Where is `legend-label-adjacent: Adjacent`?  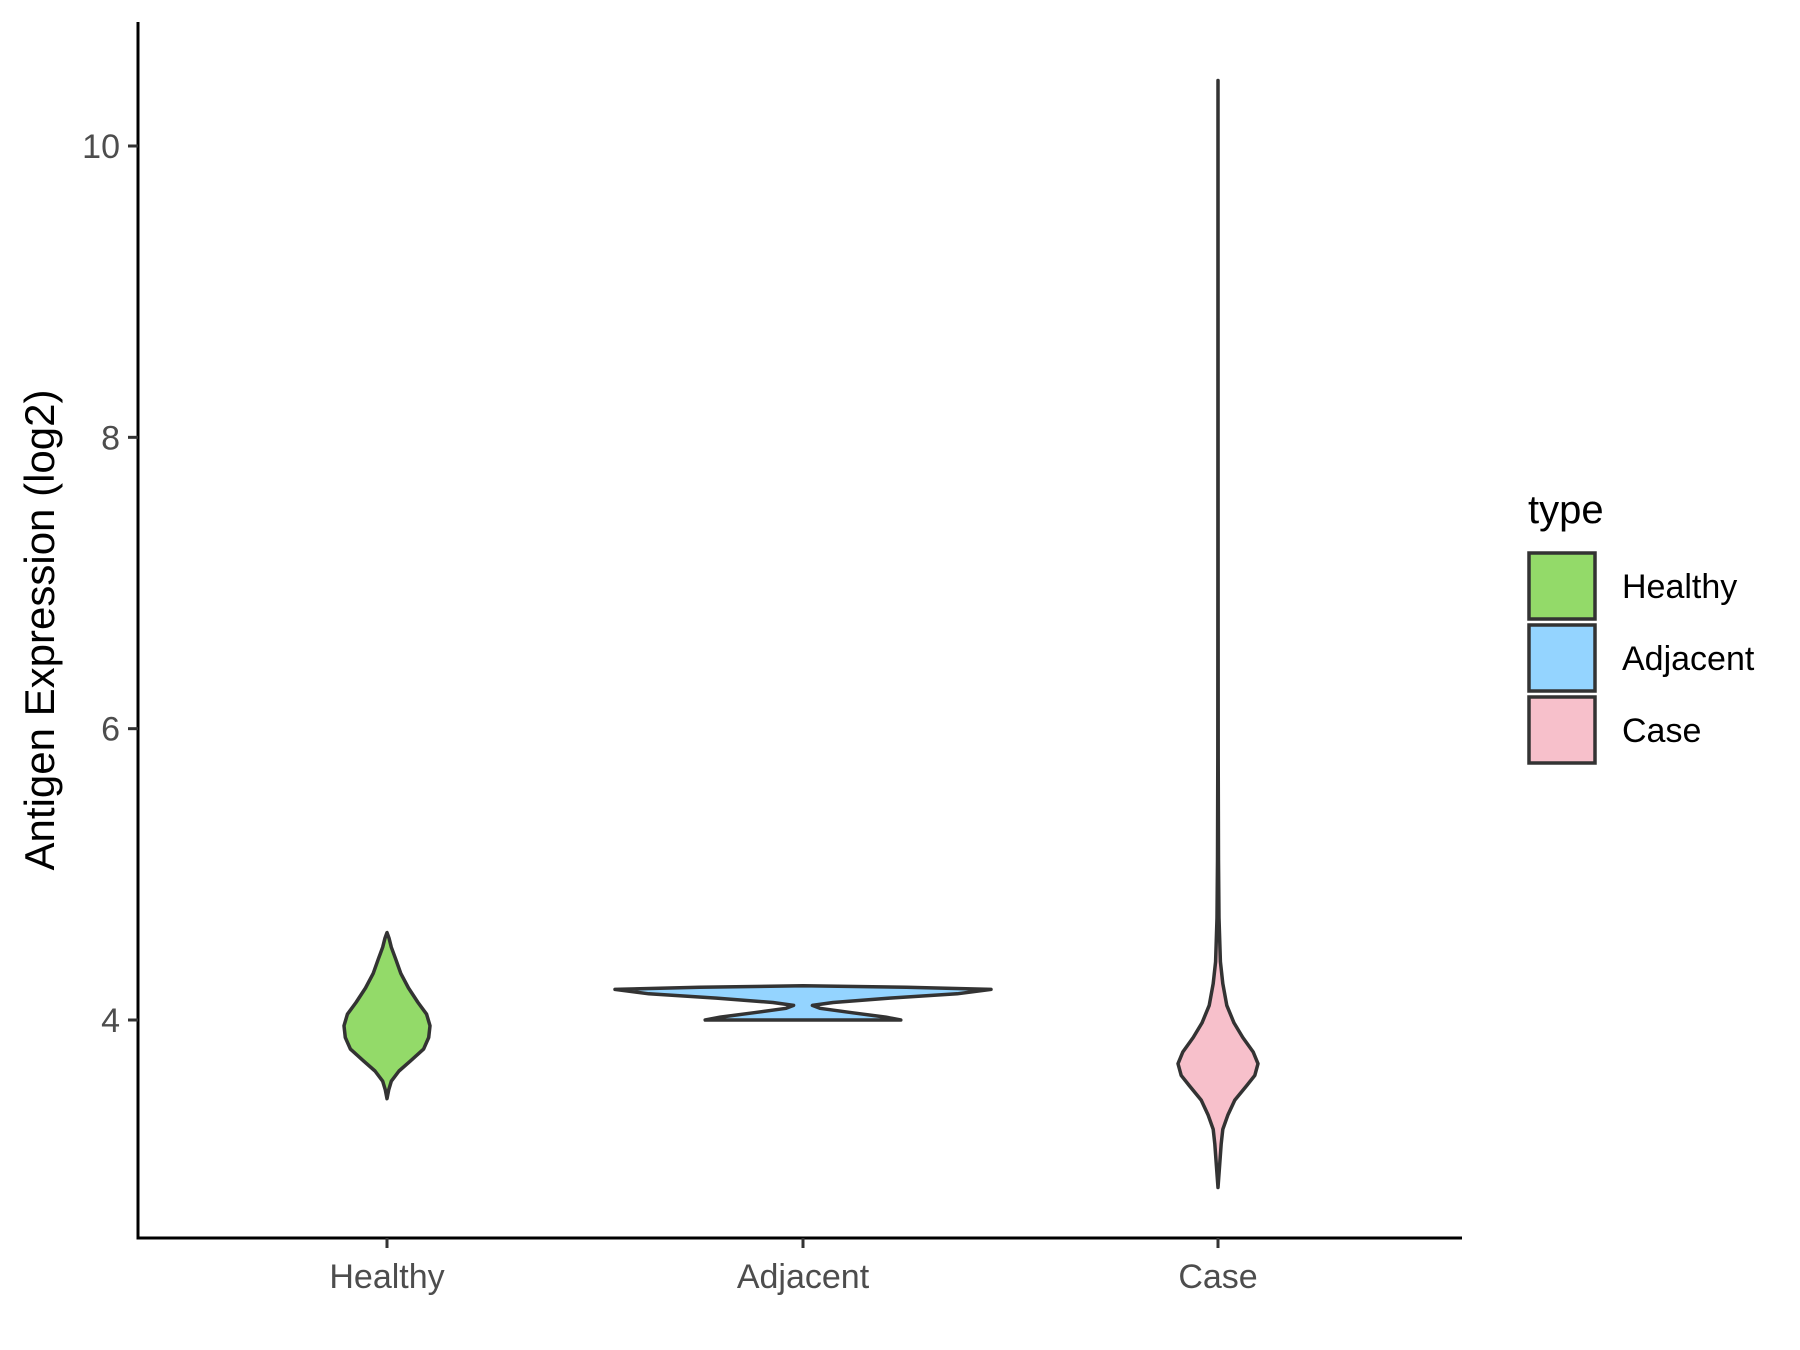 legend-label-adjacent: Adjacent is located at coordinates (1688, 659).